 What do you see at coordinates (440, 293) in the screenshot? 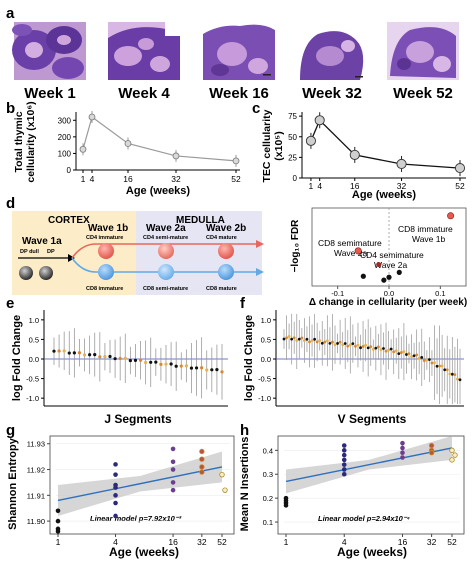
I see `chart-d-x-tick-label: 0.1` at bounding box center [440, 293].